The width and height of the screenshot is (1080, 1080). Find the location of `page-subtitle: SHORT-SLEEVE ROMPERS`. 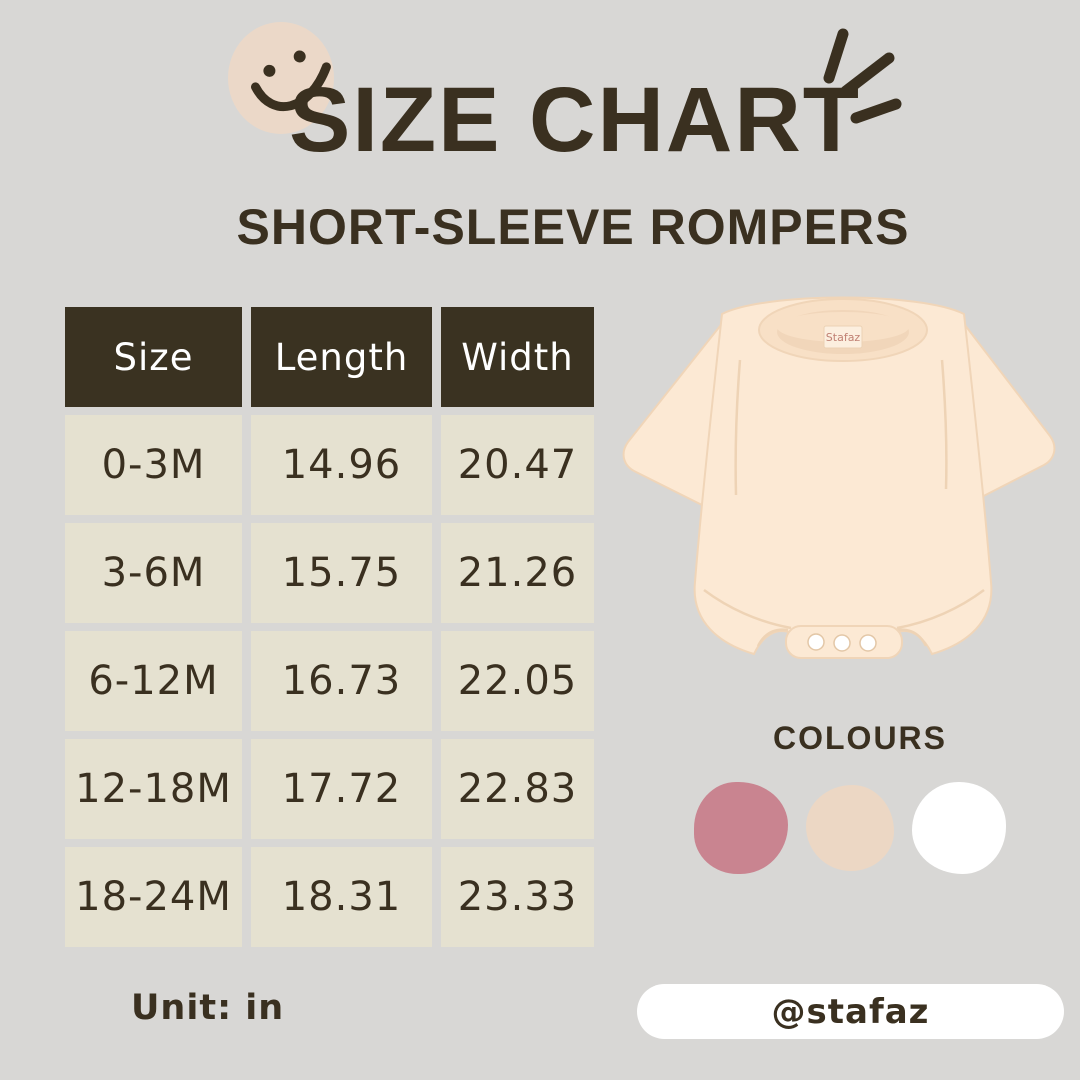

page-subtitle: SHORT-SLEEVE ROMPERS is located at coordinates (573, 227).